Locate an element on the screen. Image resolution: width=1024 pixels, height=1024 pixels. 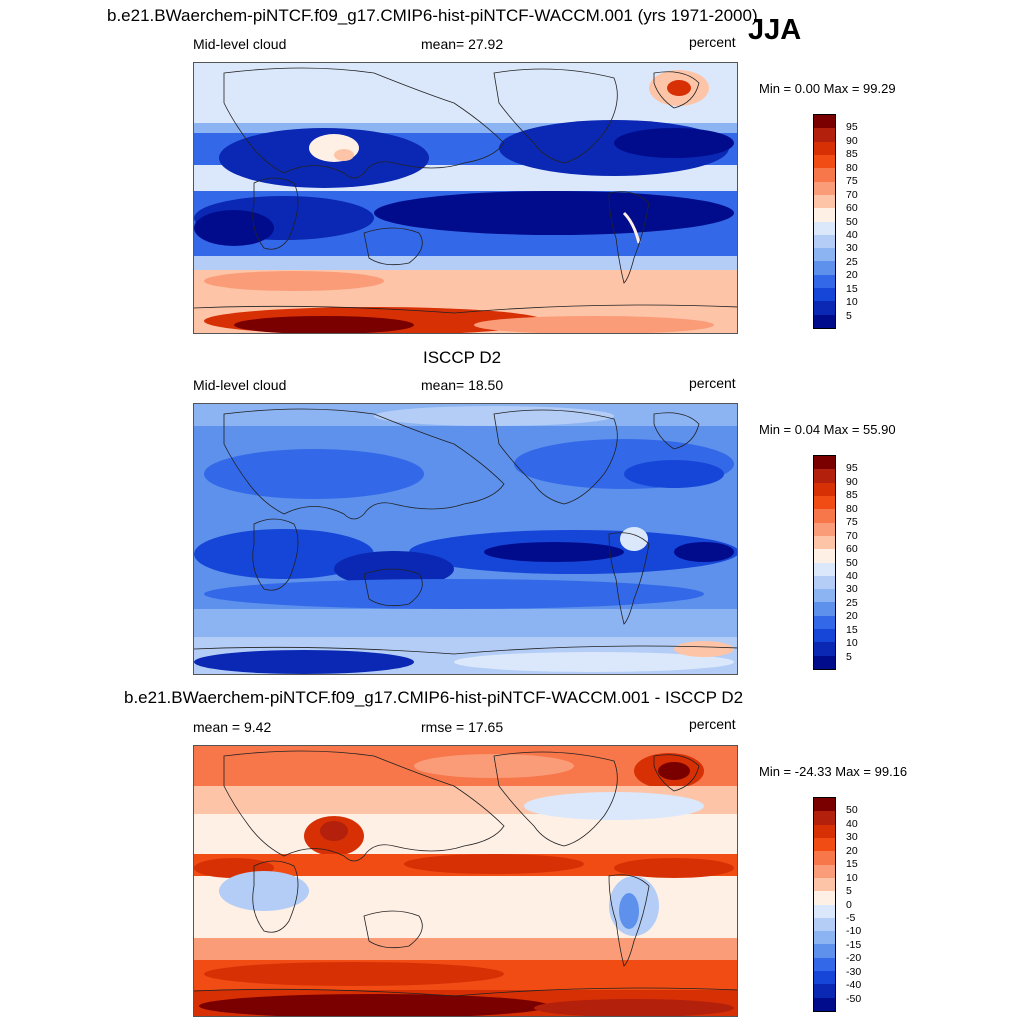
panel-3-rmse: rmse = 17.65 is located at coordinates (462, 727).